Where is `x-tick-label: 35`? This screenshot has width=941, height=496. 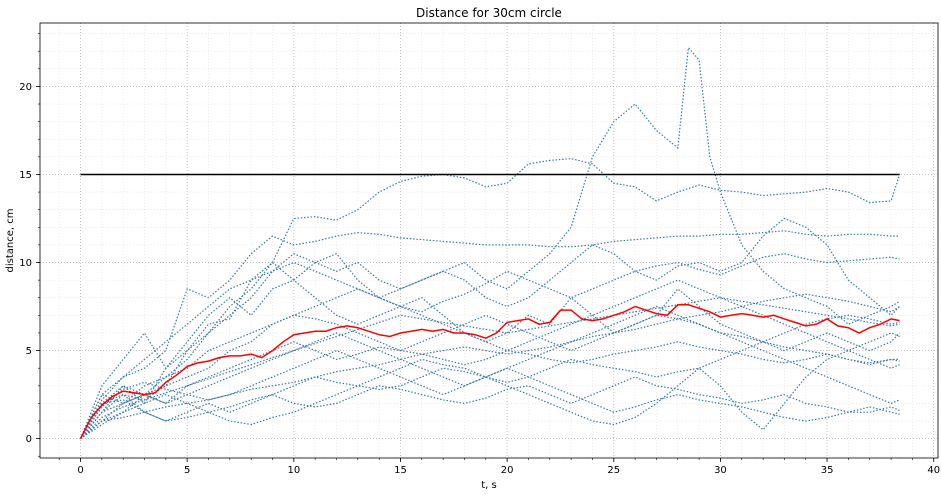 x-tick-label: 35 is located at coordinates (827, 470).